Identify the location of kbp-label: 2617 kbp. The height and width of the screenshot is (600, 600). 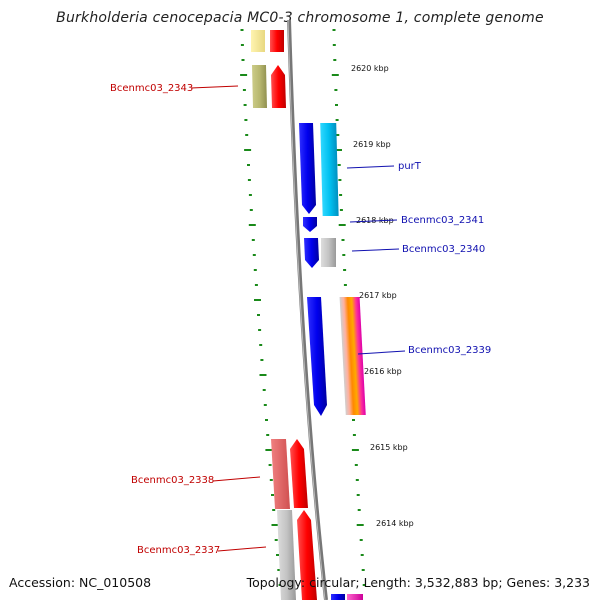
(378, 295).